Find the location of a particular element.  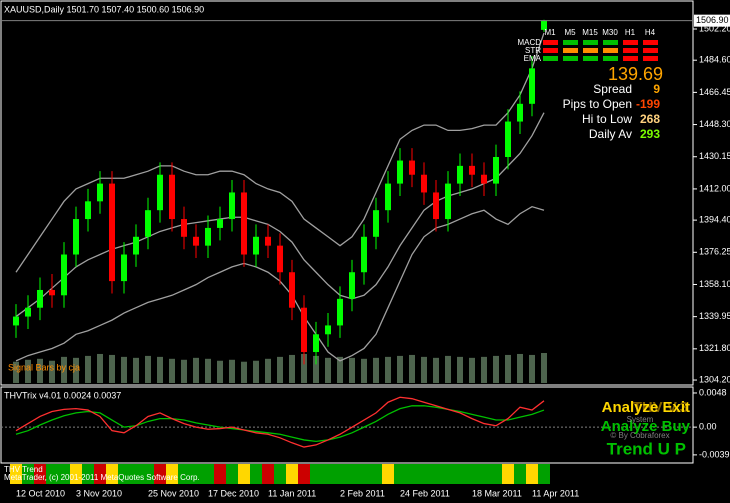

timeframe-label: H4 is located at coordinates (650, 32).